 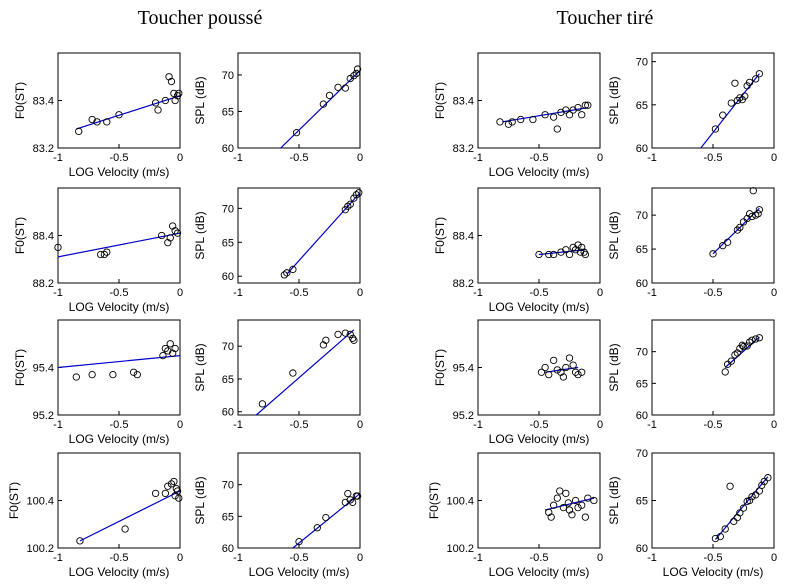 What do you see at coordinates (43, 237) in the screenshot?
I see `y-tick-label: 88.4` at bounding box center [43, 237].